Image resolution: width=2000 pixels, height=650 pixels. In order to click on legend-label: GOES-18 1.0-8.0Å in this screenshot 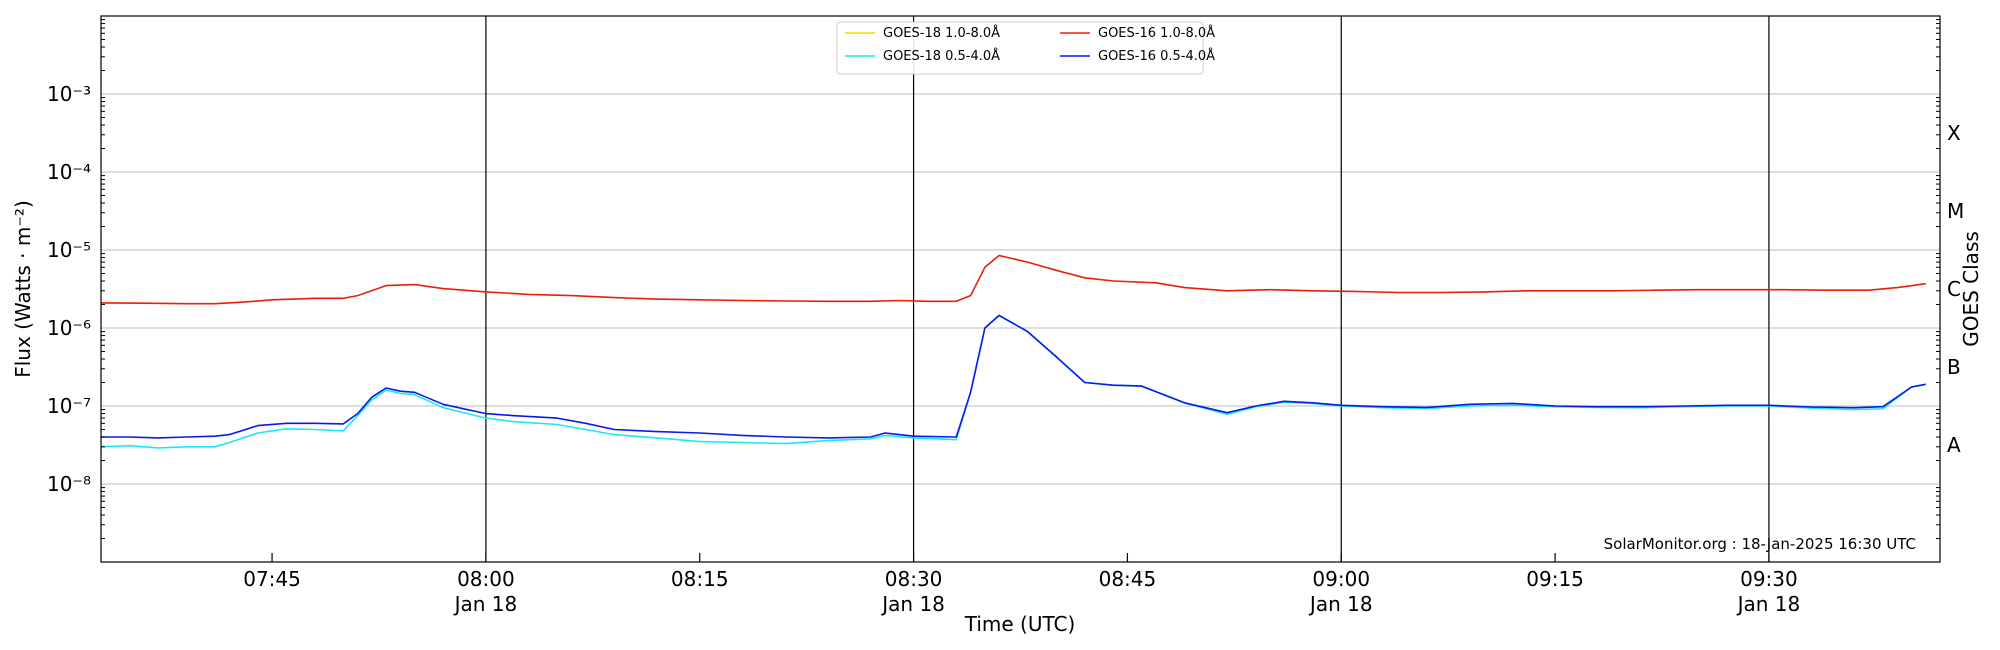, I will do `click(941, 33)`.